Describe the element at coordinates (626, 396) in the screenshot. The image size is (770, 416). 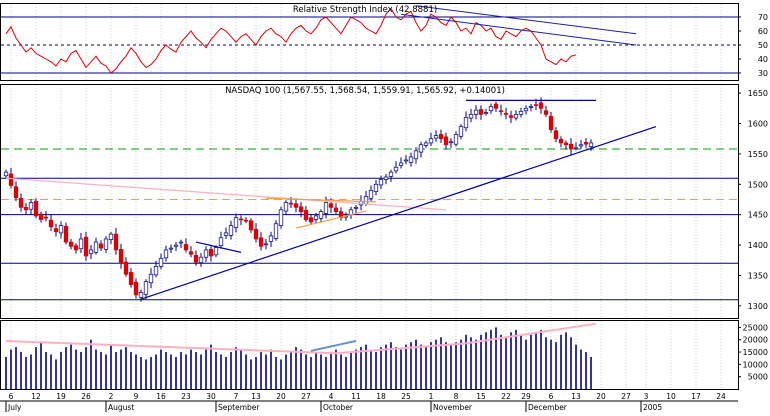
I see `day-tick-label: 27` at that location.